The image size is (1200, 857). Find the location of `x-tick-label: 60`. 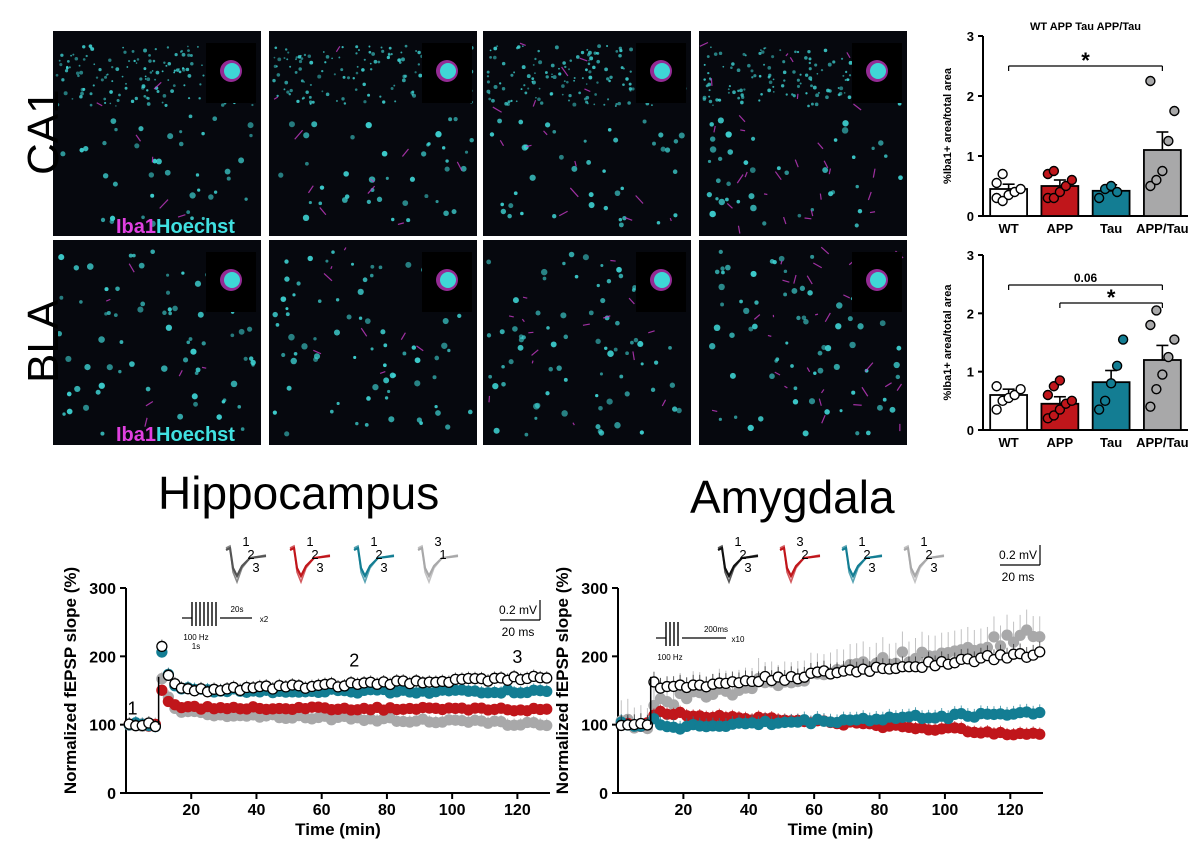

x-tick-label: 60 is located at coordinates (814, 810).